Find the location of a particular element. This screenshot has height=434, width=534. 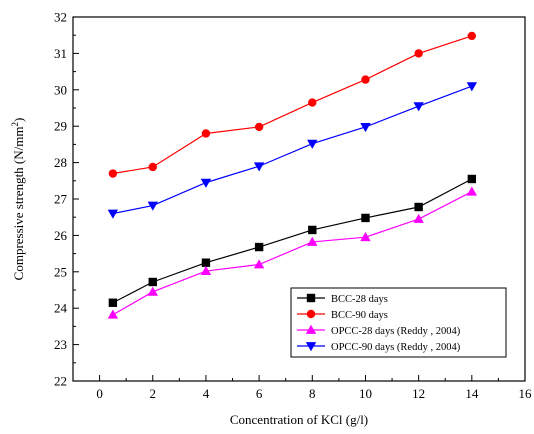

x-tick-label: 14 is located at coordinates (472, 393).